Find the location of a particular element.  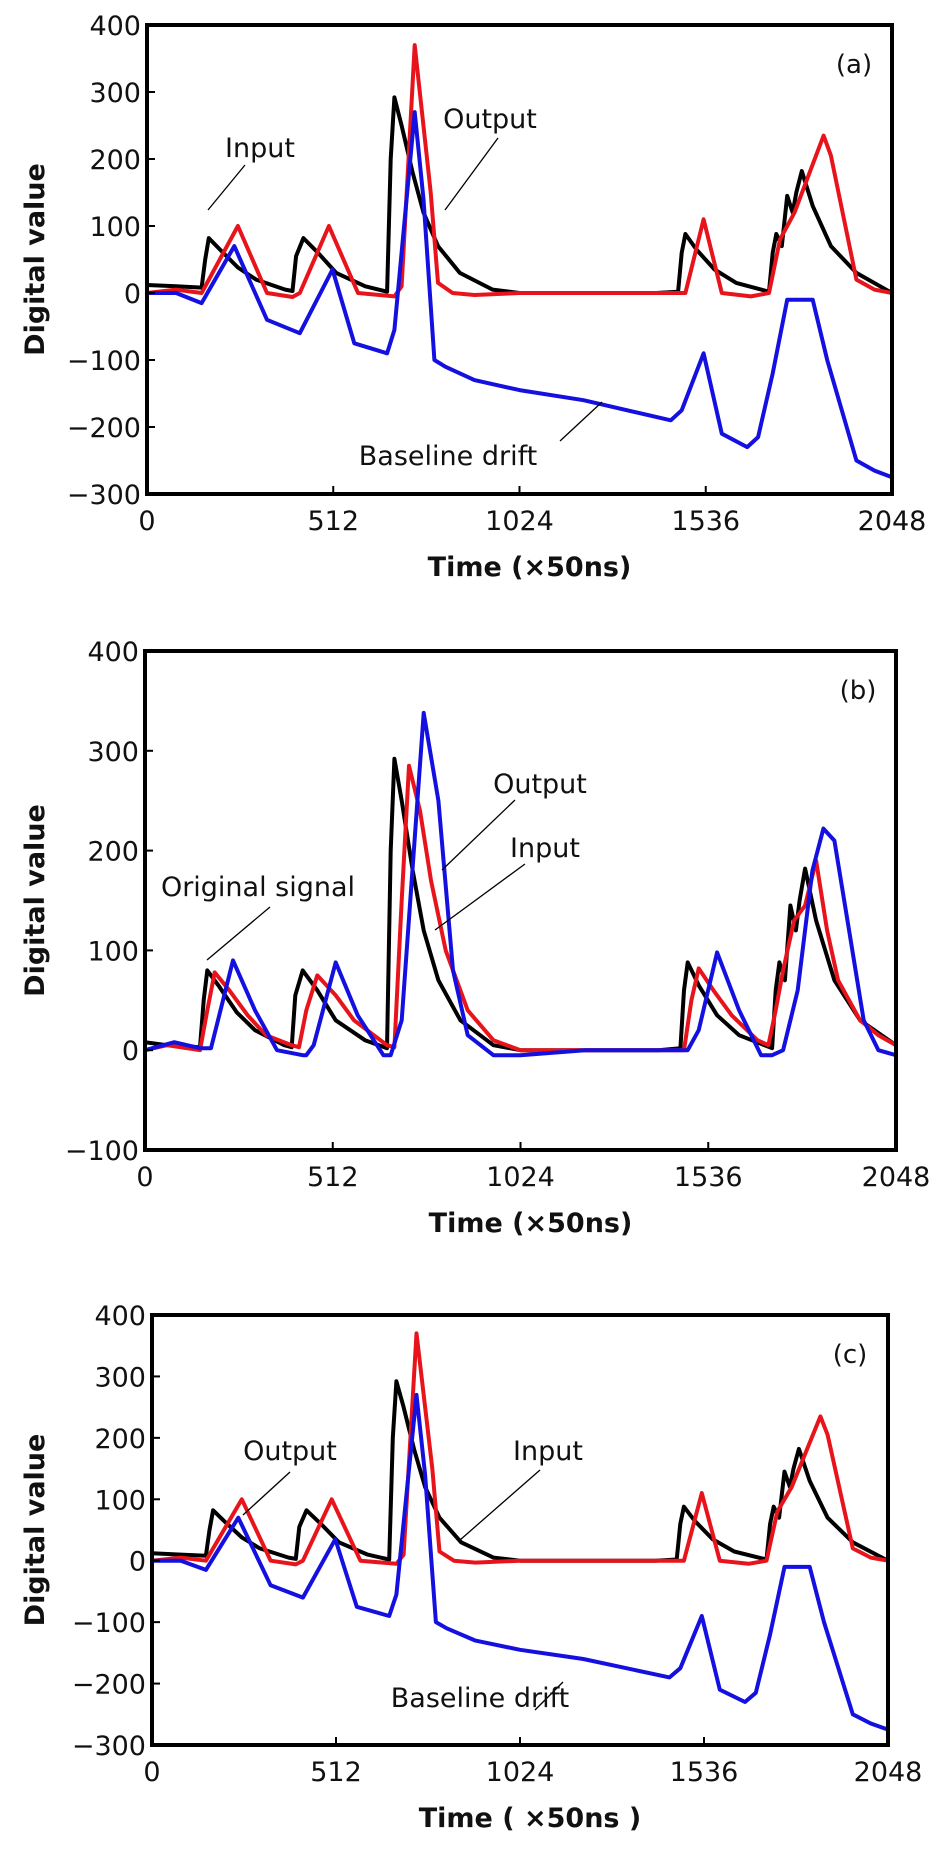

series-line-original-signal is located at coordinates (520, 904).